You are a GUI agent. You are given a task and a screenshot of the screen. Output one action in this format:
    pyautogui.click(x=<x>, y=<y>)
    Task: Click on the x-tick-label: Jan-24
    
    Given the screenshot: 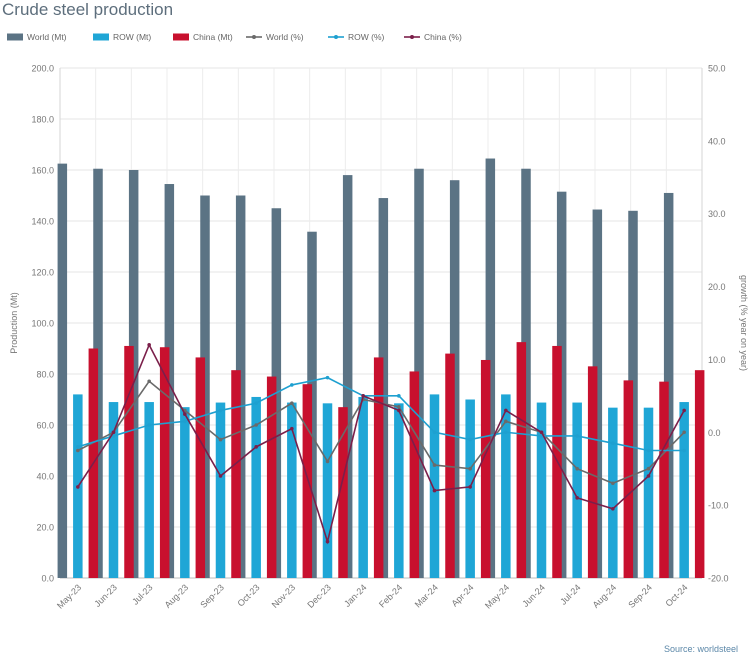 What is the action you would take?
    pyautogui.click(x=355, y=595)
    